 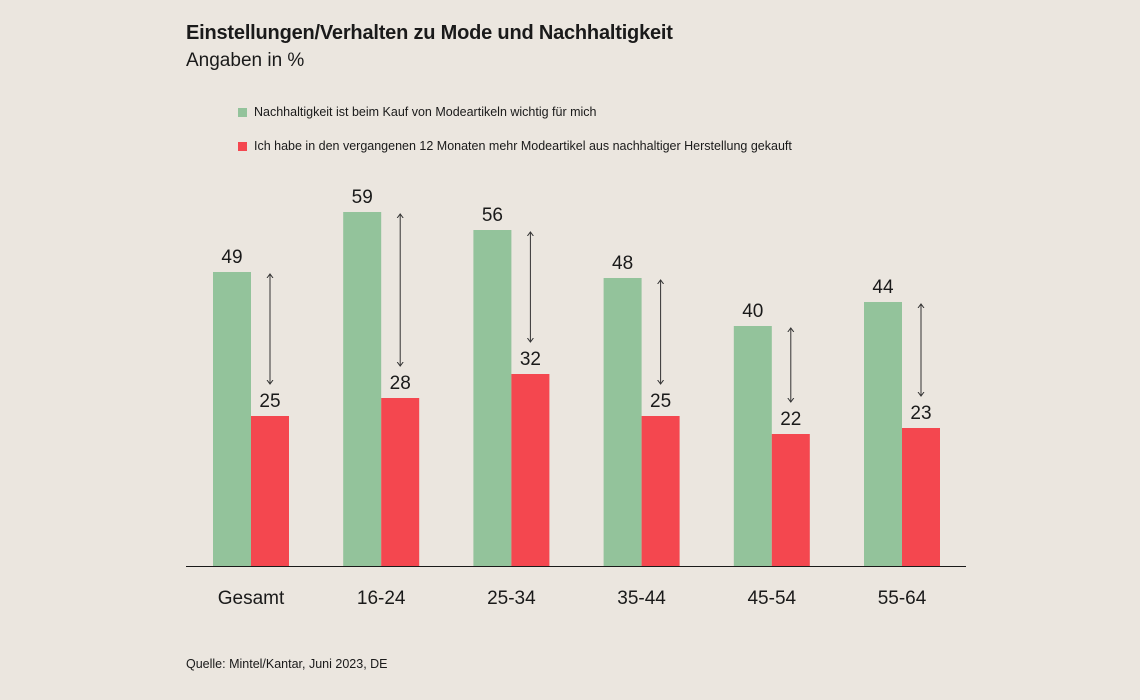 What do you see at coordinates (242, 112) in the screenshot?
I see `legend-swatch-green` at bounding box center [242, 112].